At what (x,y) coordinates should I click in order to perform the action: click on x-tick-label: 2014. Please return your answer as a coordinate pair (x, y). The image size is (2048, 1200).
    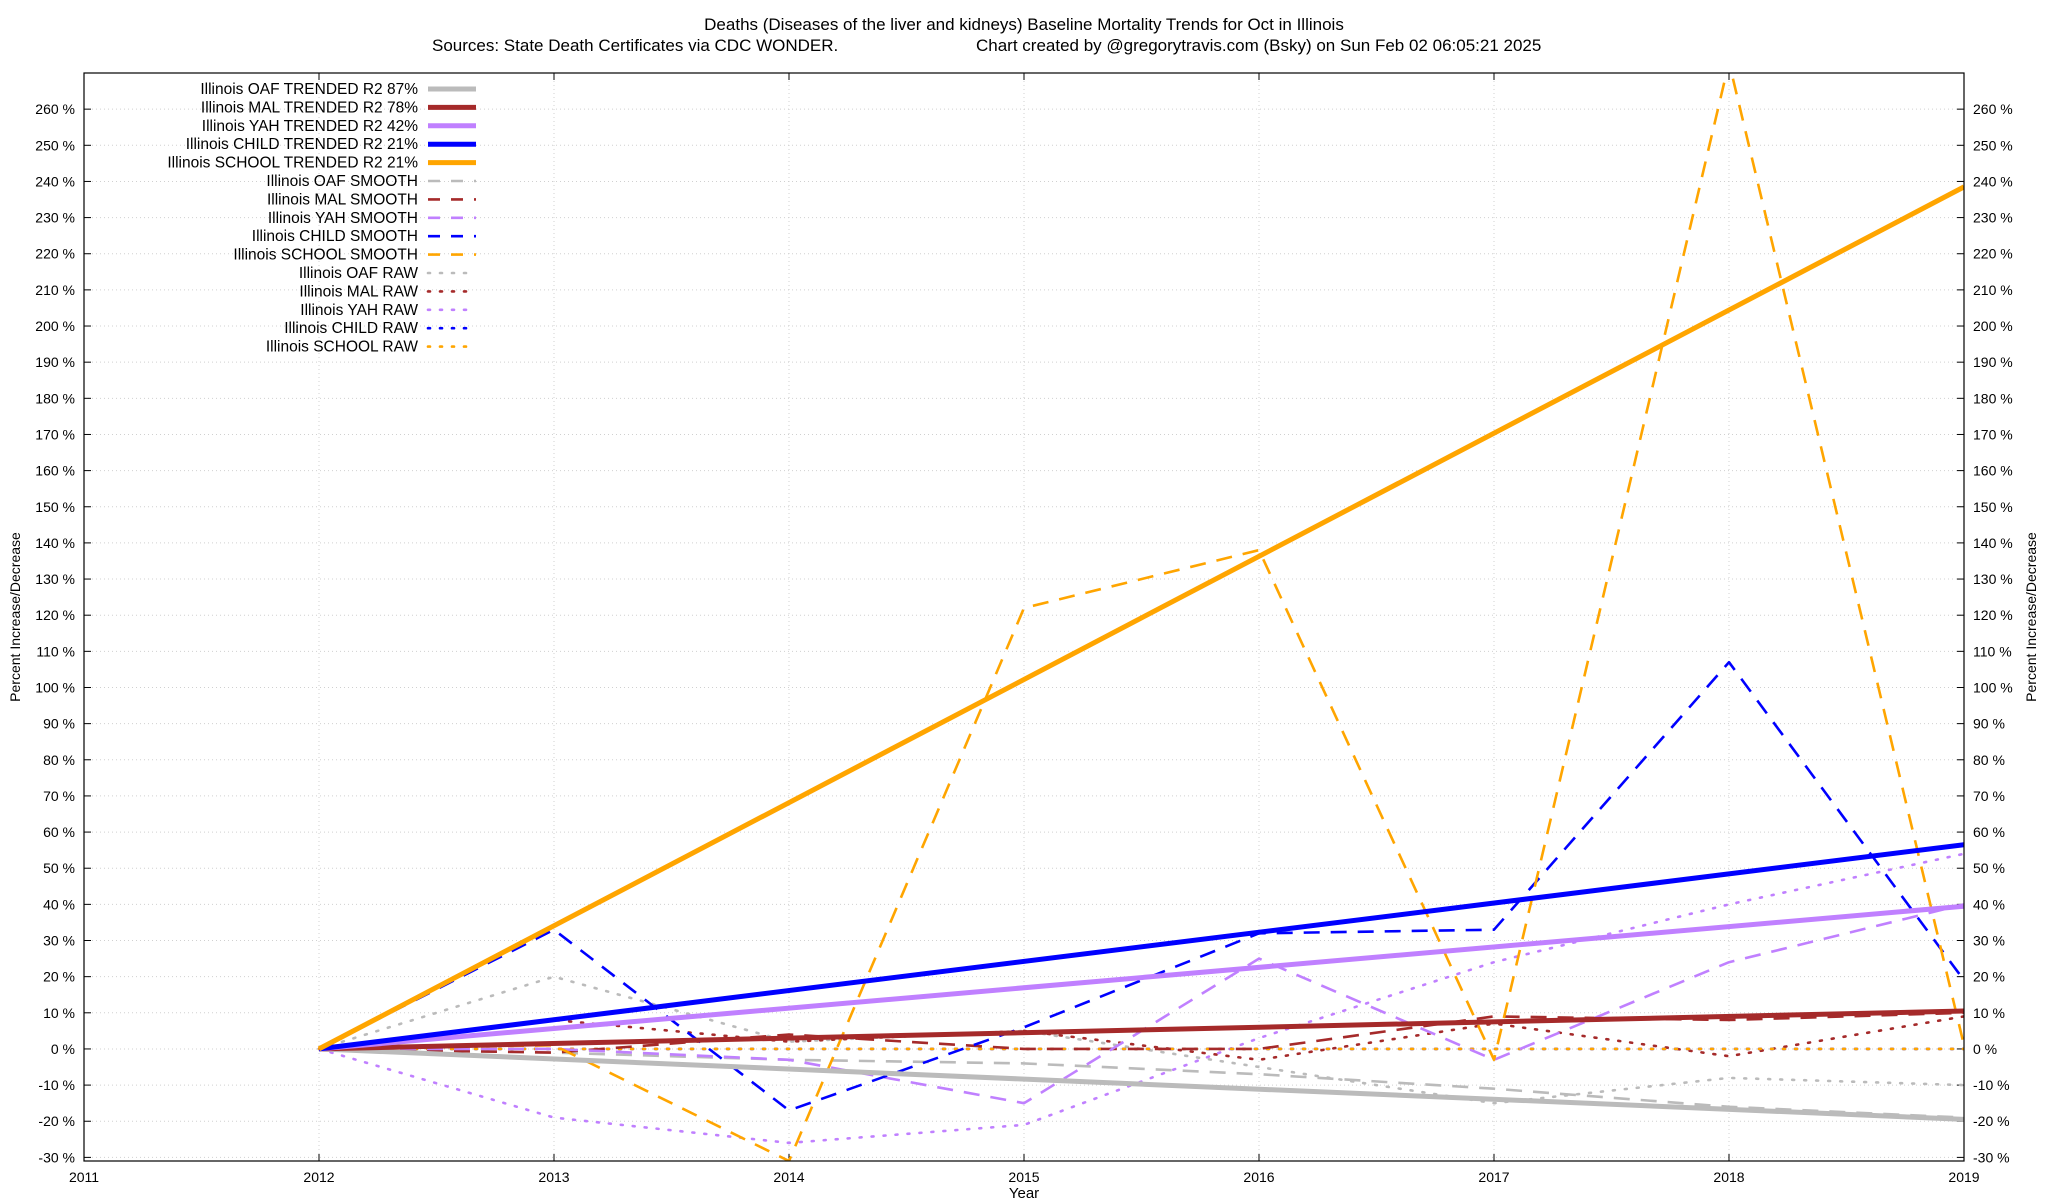
    Looking at the image, I should click on (788, 1177).